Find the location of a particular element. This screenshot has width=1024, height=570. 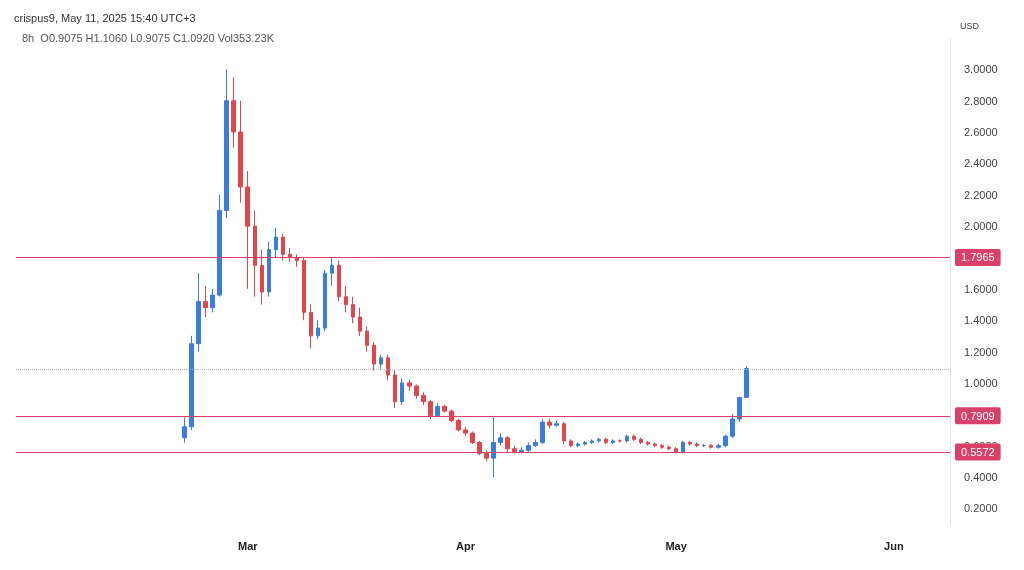

ref-line-label: 0.7909 is located at coordinates (978, 415).